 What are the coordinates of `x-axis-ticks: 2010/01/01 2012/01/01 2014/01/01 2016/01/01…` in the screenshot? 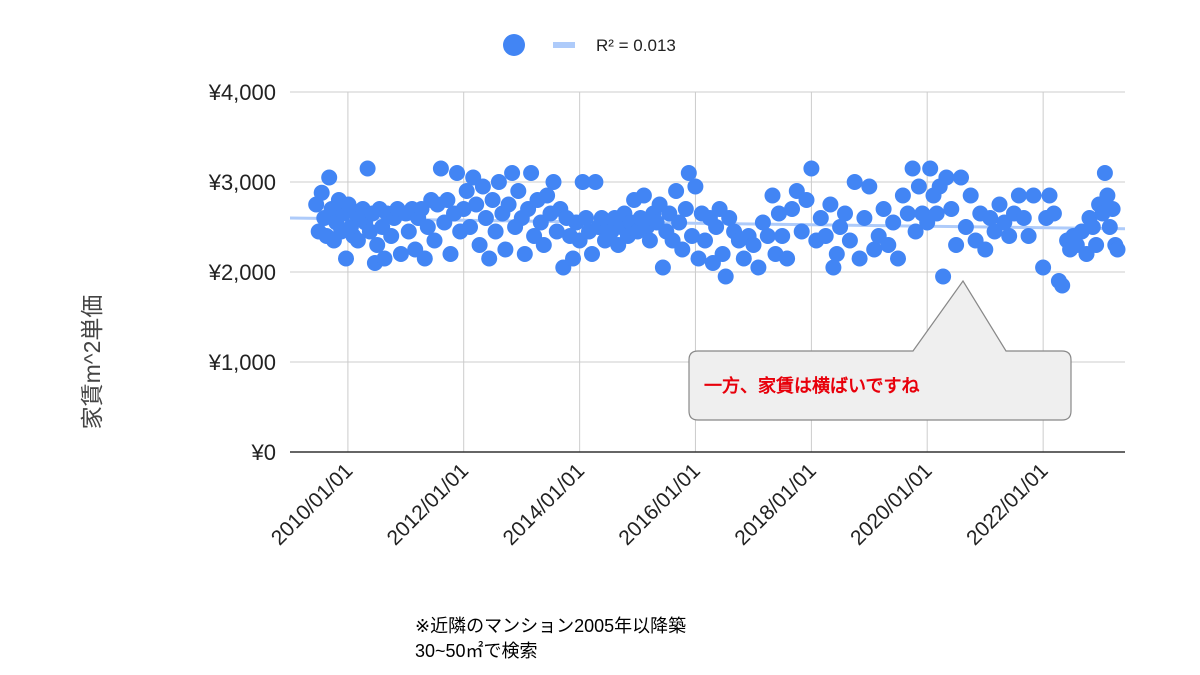 It's located at (660, 504).